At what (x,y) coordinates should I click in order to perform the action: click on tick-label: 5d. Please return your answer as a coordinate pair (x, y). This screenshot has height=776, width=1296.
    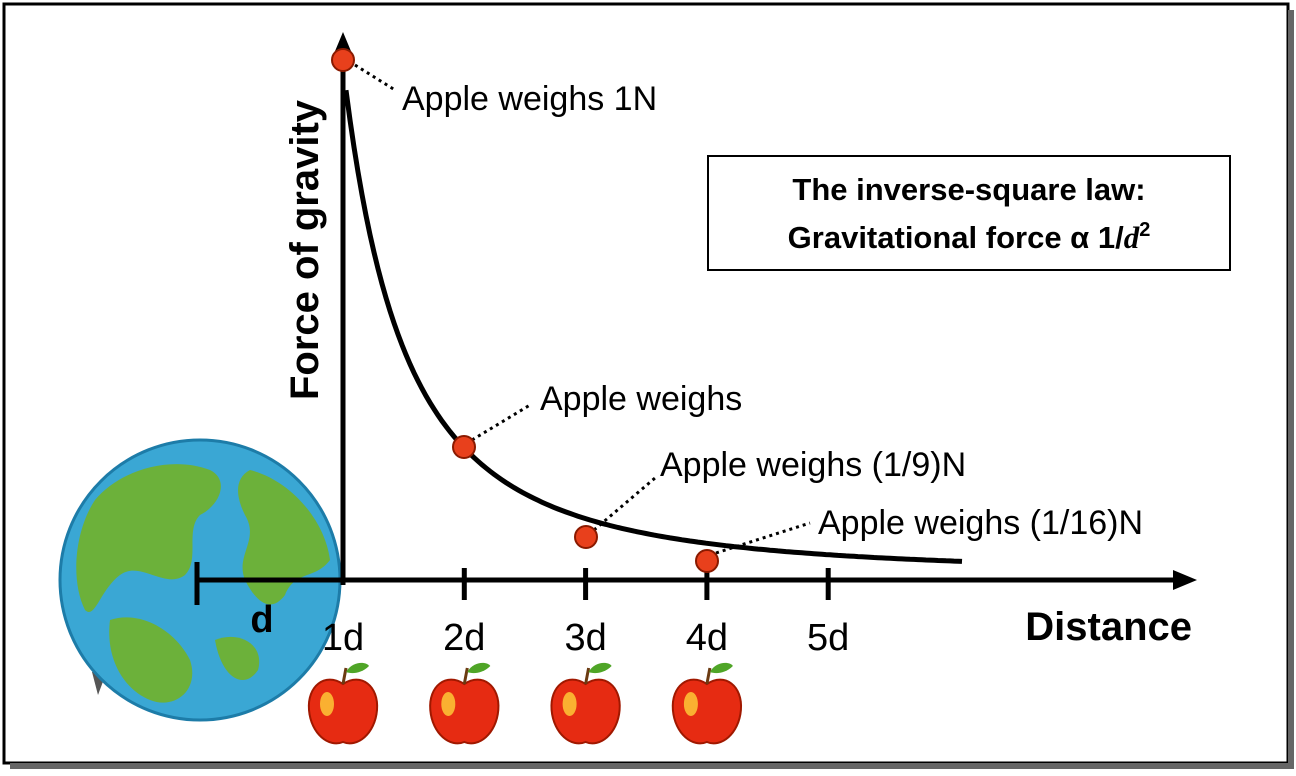
    Looking at the image, I should click on (828, 638).